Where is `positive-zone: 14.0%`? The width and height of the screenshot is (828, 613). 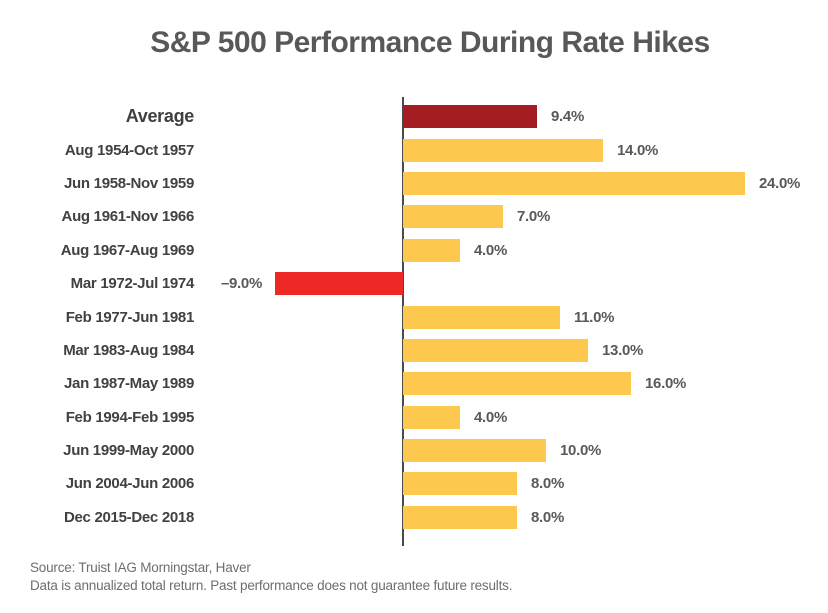
positive-zone: 14.0% is located at coordinates (615, 150).